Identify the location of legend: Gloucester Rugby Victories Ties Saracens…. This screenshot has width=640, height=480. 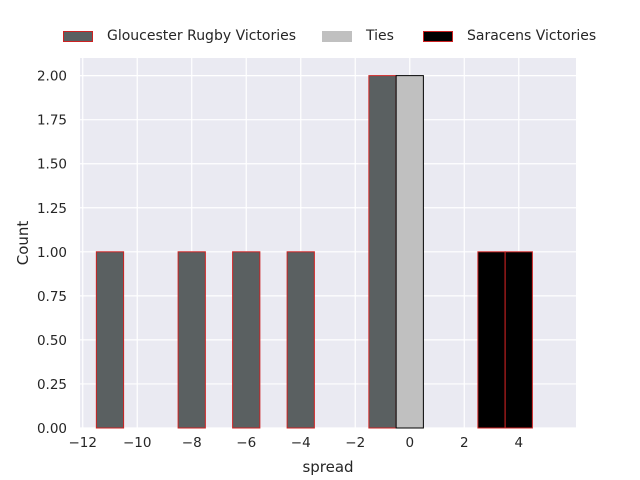
(320, 36).